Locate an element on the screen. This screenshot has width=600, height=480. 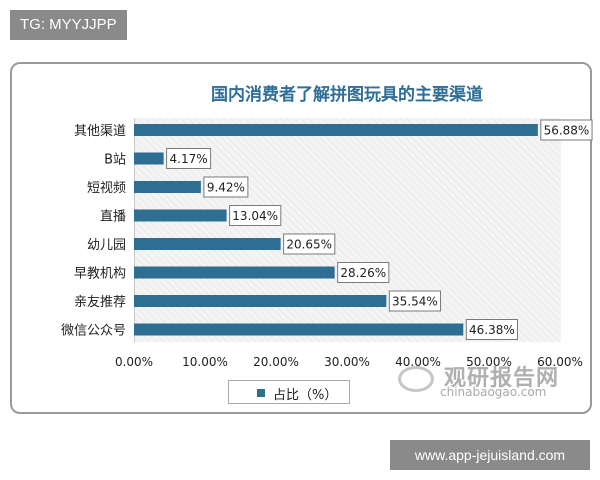
legend-label: 占比（%） is located at coordinates (305, 395).